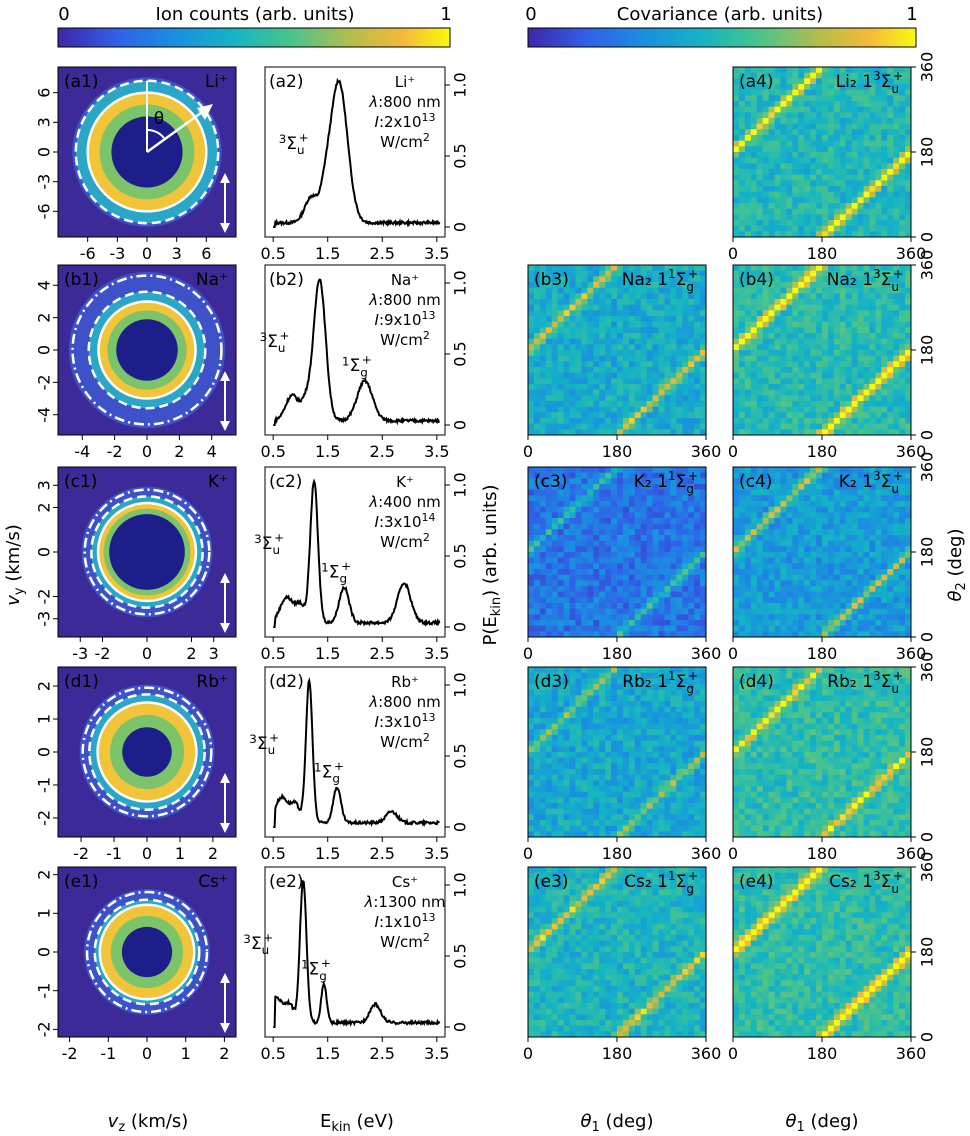 Image resolution: width=970 pixels, height=1136 pixels. What do you see at coordinates (63, 14) in the screenshot?
I see `colorbar-left-min: 0` at bounding box center [63, 14].